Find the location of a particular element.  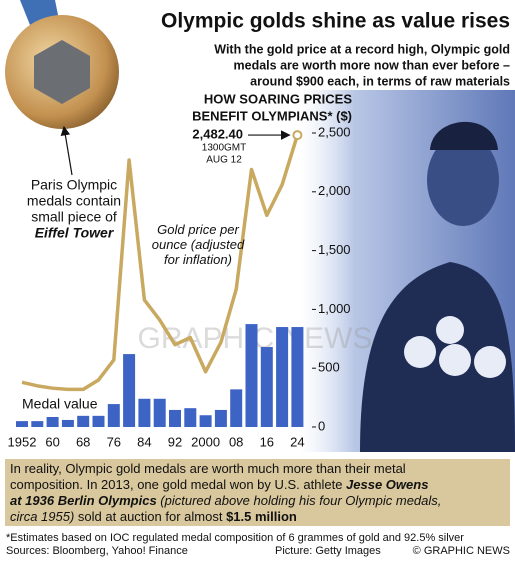

story-text: $1.5 million is located at coordinates (261, 516).